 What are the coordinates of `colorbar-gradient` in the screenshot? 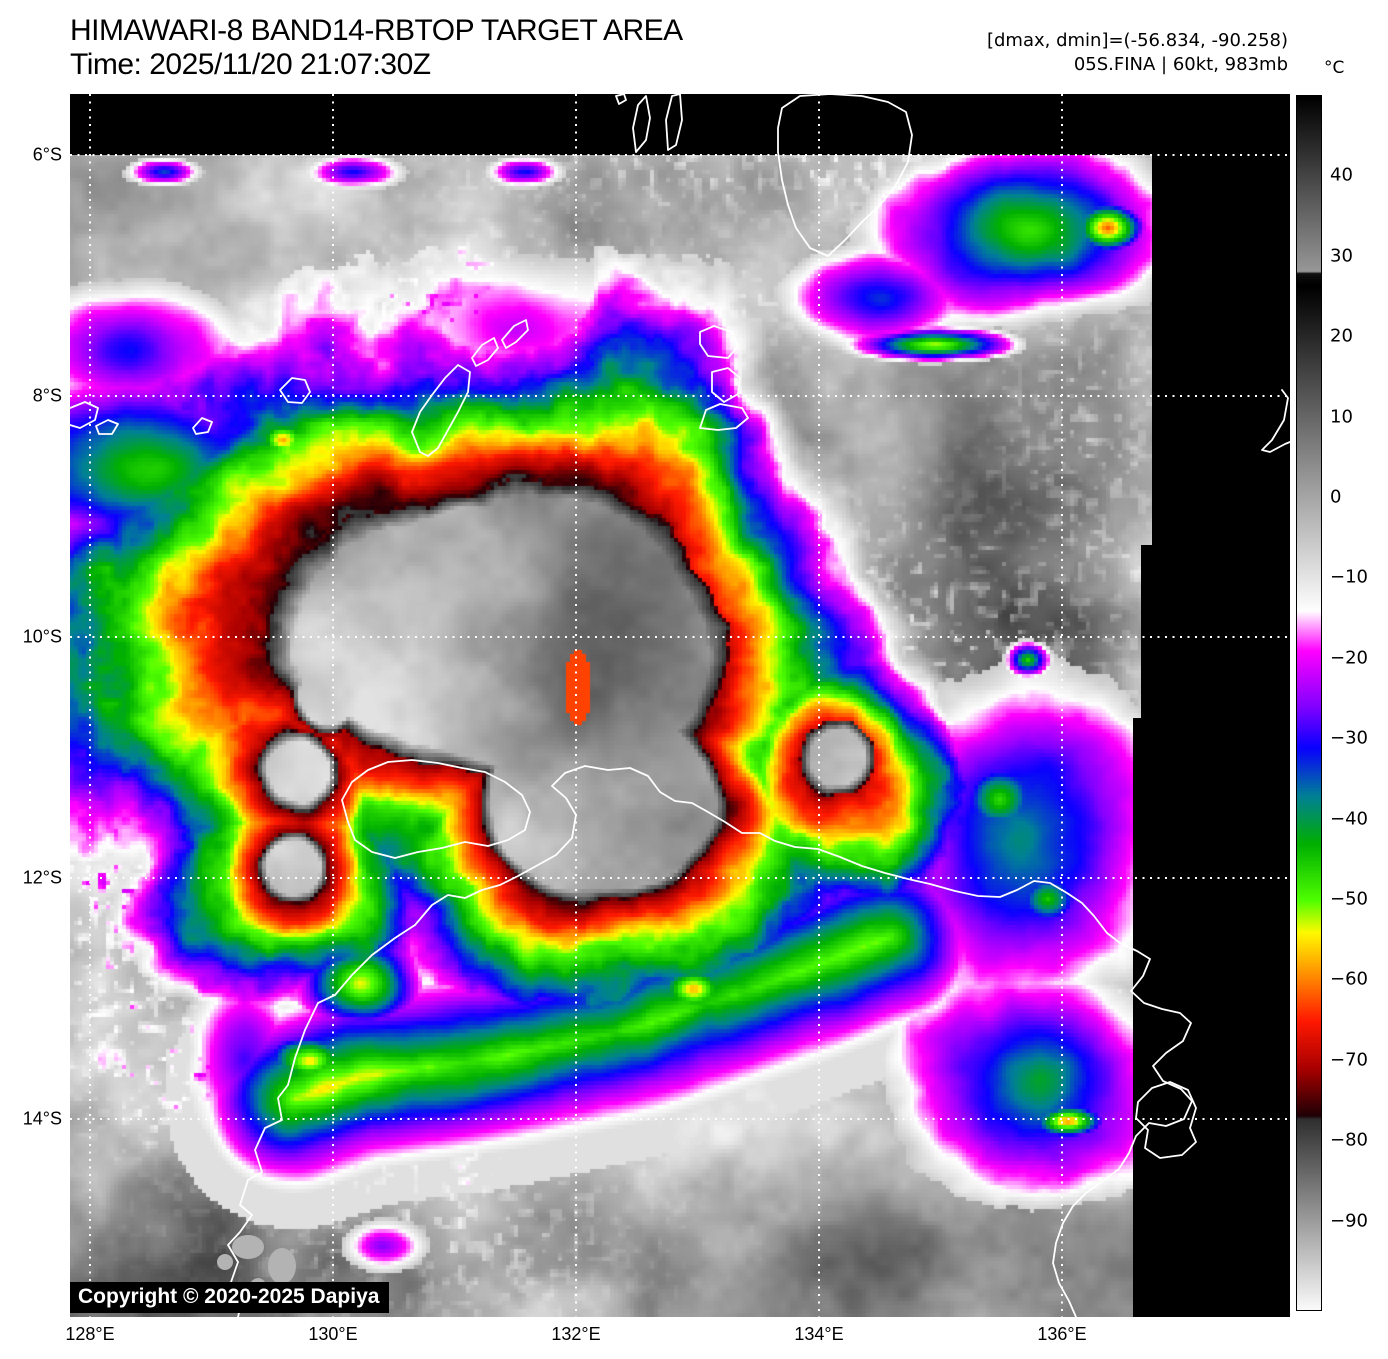 It's located at (1309, 703).